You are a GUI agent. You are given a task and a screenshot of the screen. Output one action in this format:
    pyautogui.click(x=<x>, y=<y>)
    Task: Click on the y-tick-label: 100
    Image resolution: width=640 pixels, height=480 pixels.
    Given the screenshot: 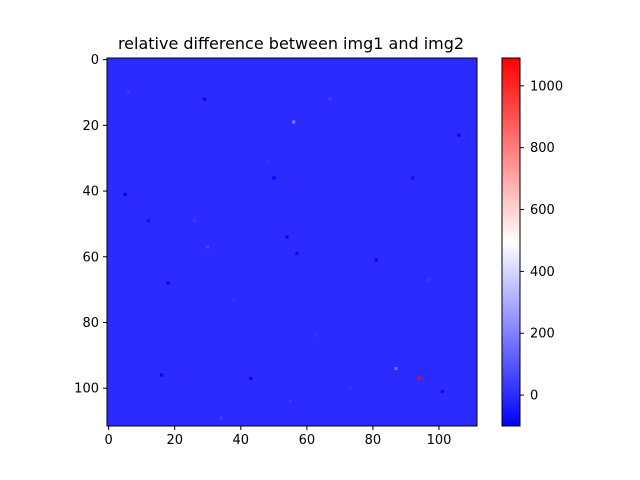 What is the action you would take?
    pyautogui.click(x=86, y=389)
    